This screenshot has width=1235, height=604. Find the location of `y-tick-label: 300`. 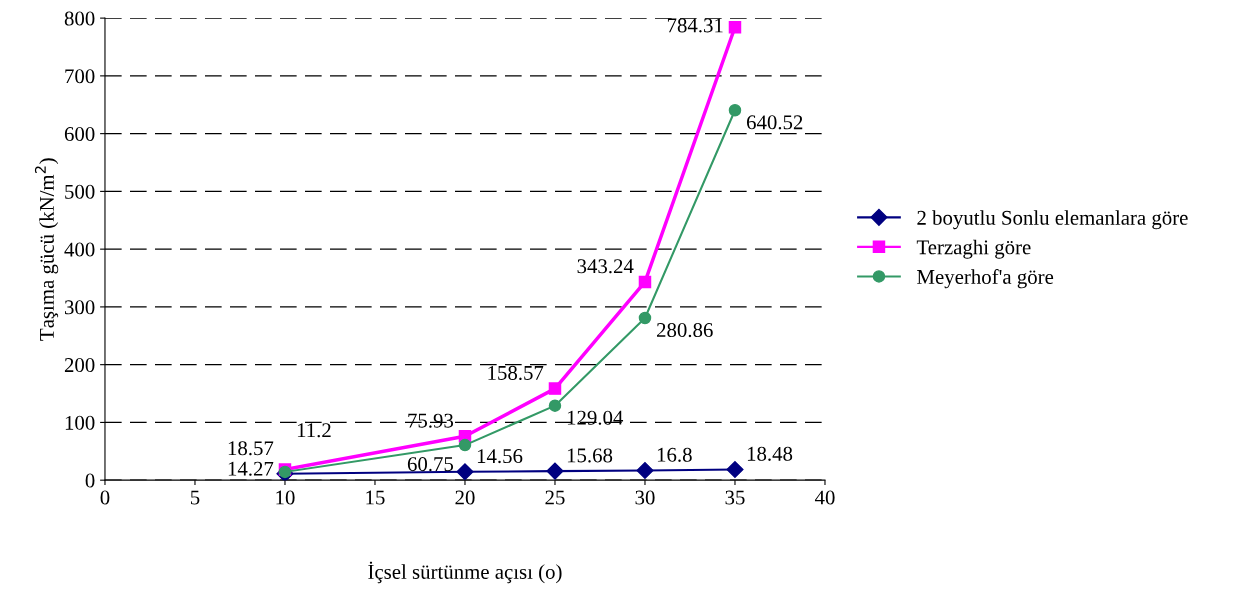

y-tick-label: 300 is located at coordinates (80, 307).